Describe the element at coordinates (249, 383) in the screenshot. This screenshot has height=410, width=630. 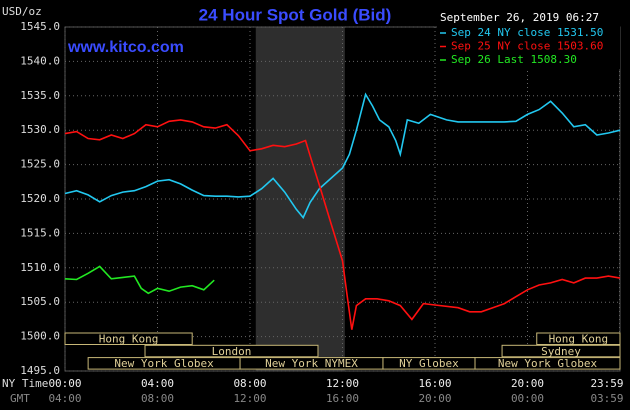
I see `x-tick-label: 08:00` at that location.